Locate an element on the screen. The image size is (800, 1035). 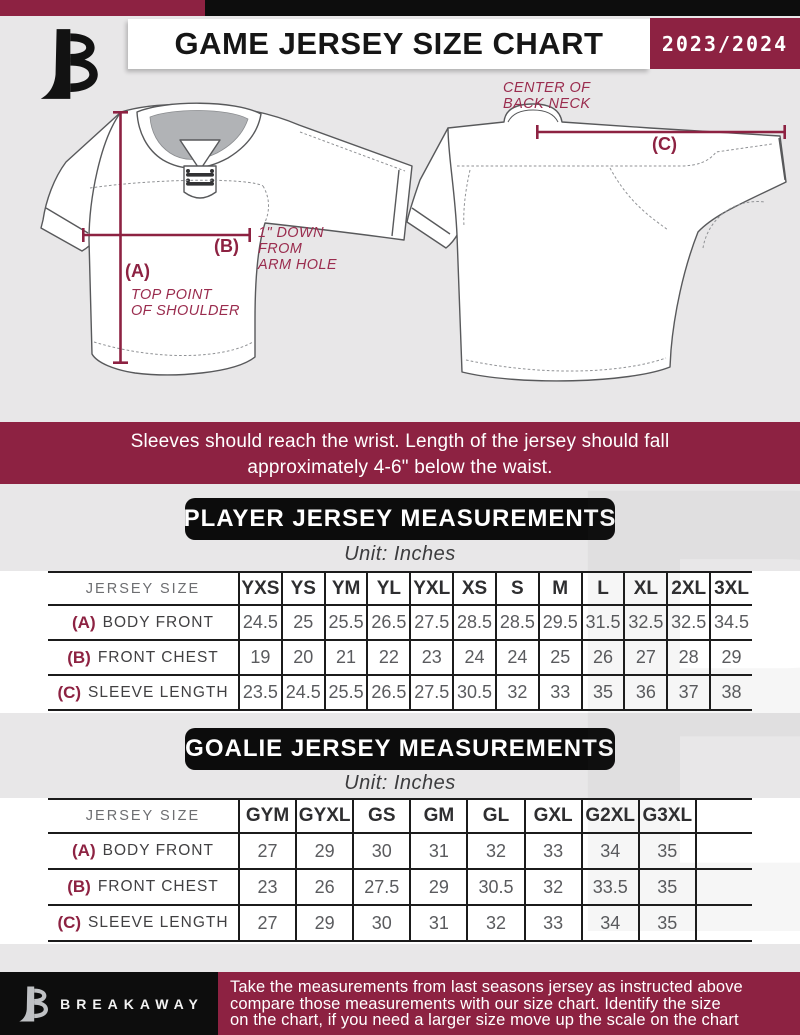
fit-note-line2: approximately 4-6" below the waist. is located at coordinates (400, 467).